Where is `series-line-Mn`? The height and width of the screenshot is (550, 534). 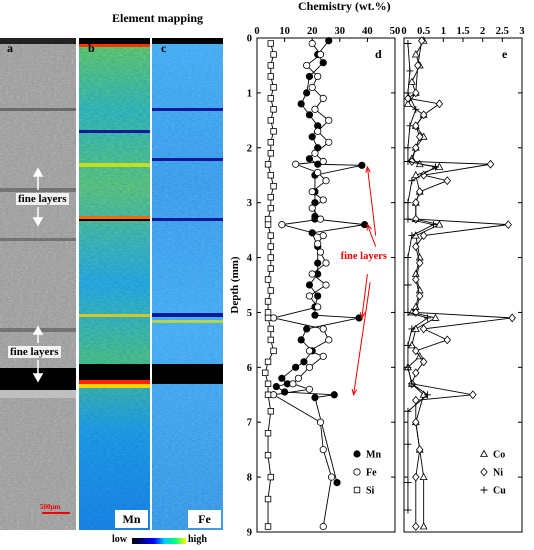 series-line-Mn is located at coordinates (320, 261).